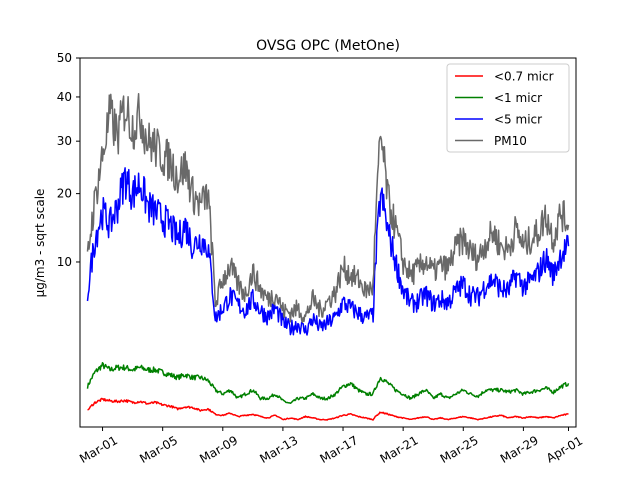  What do you see at coordinates (524, 77) in the screenshot?
I see `legend-label-0: <0.7 micr` at bounding box center [524, 77].